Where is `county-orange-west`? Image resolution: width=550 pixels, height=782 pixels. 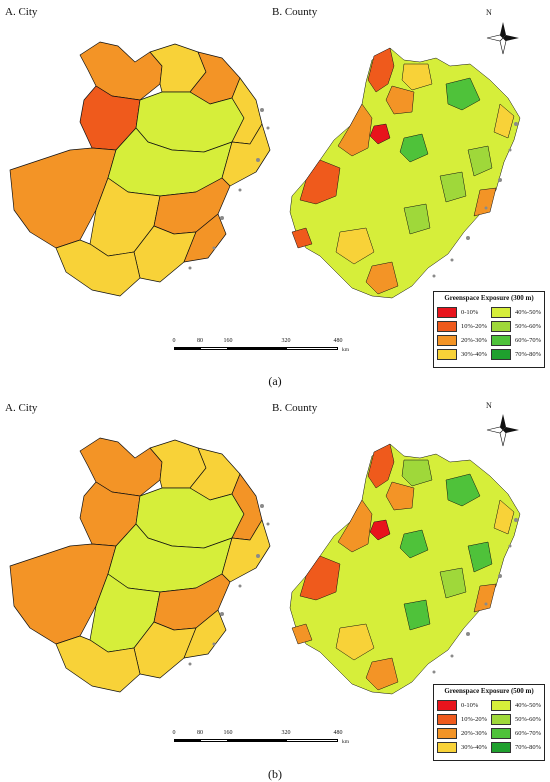 county-orange-west is located at coordinates (355, 526).